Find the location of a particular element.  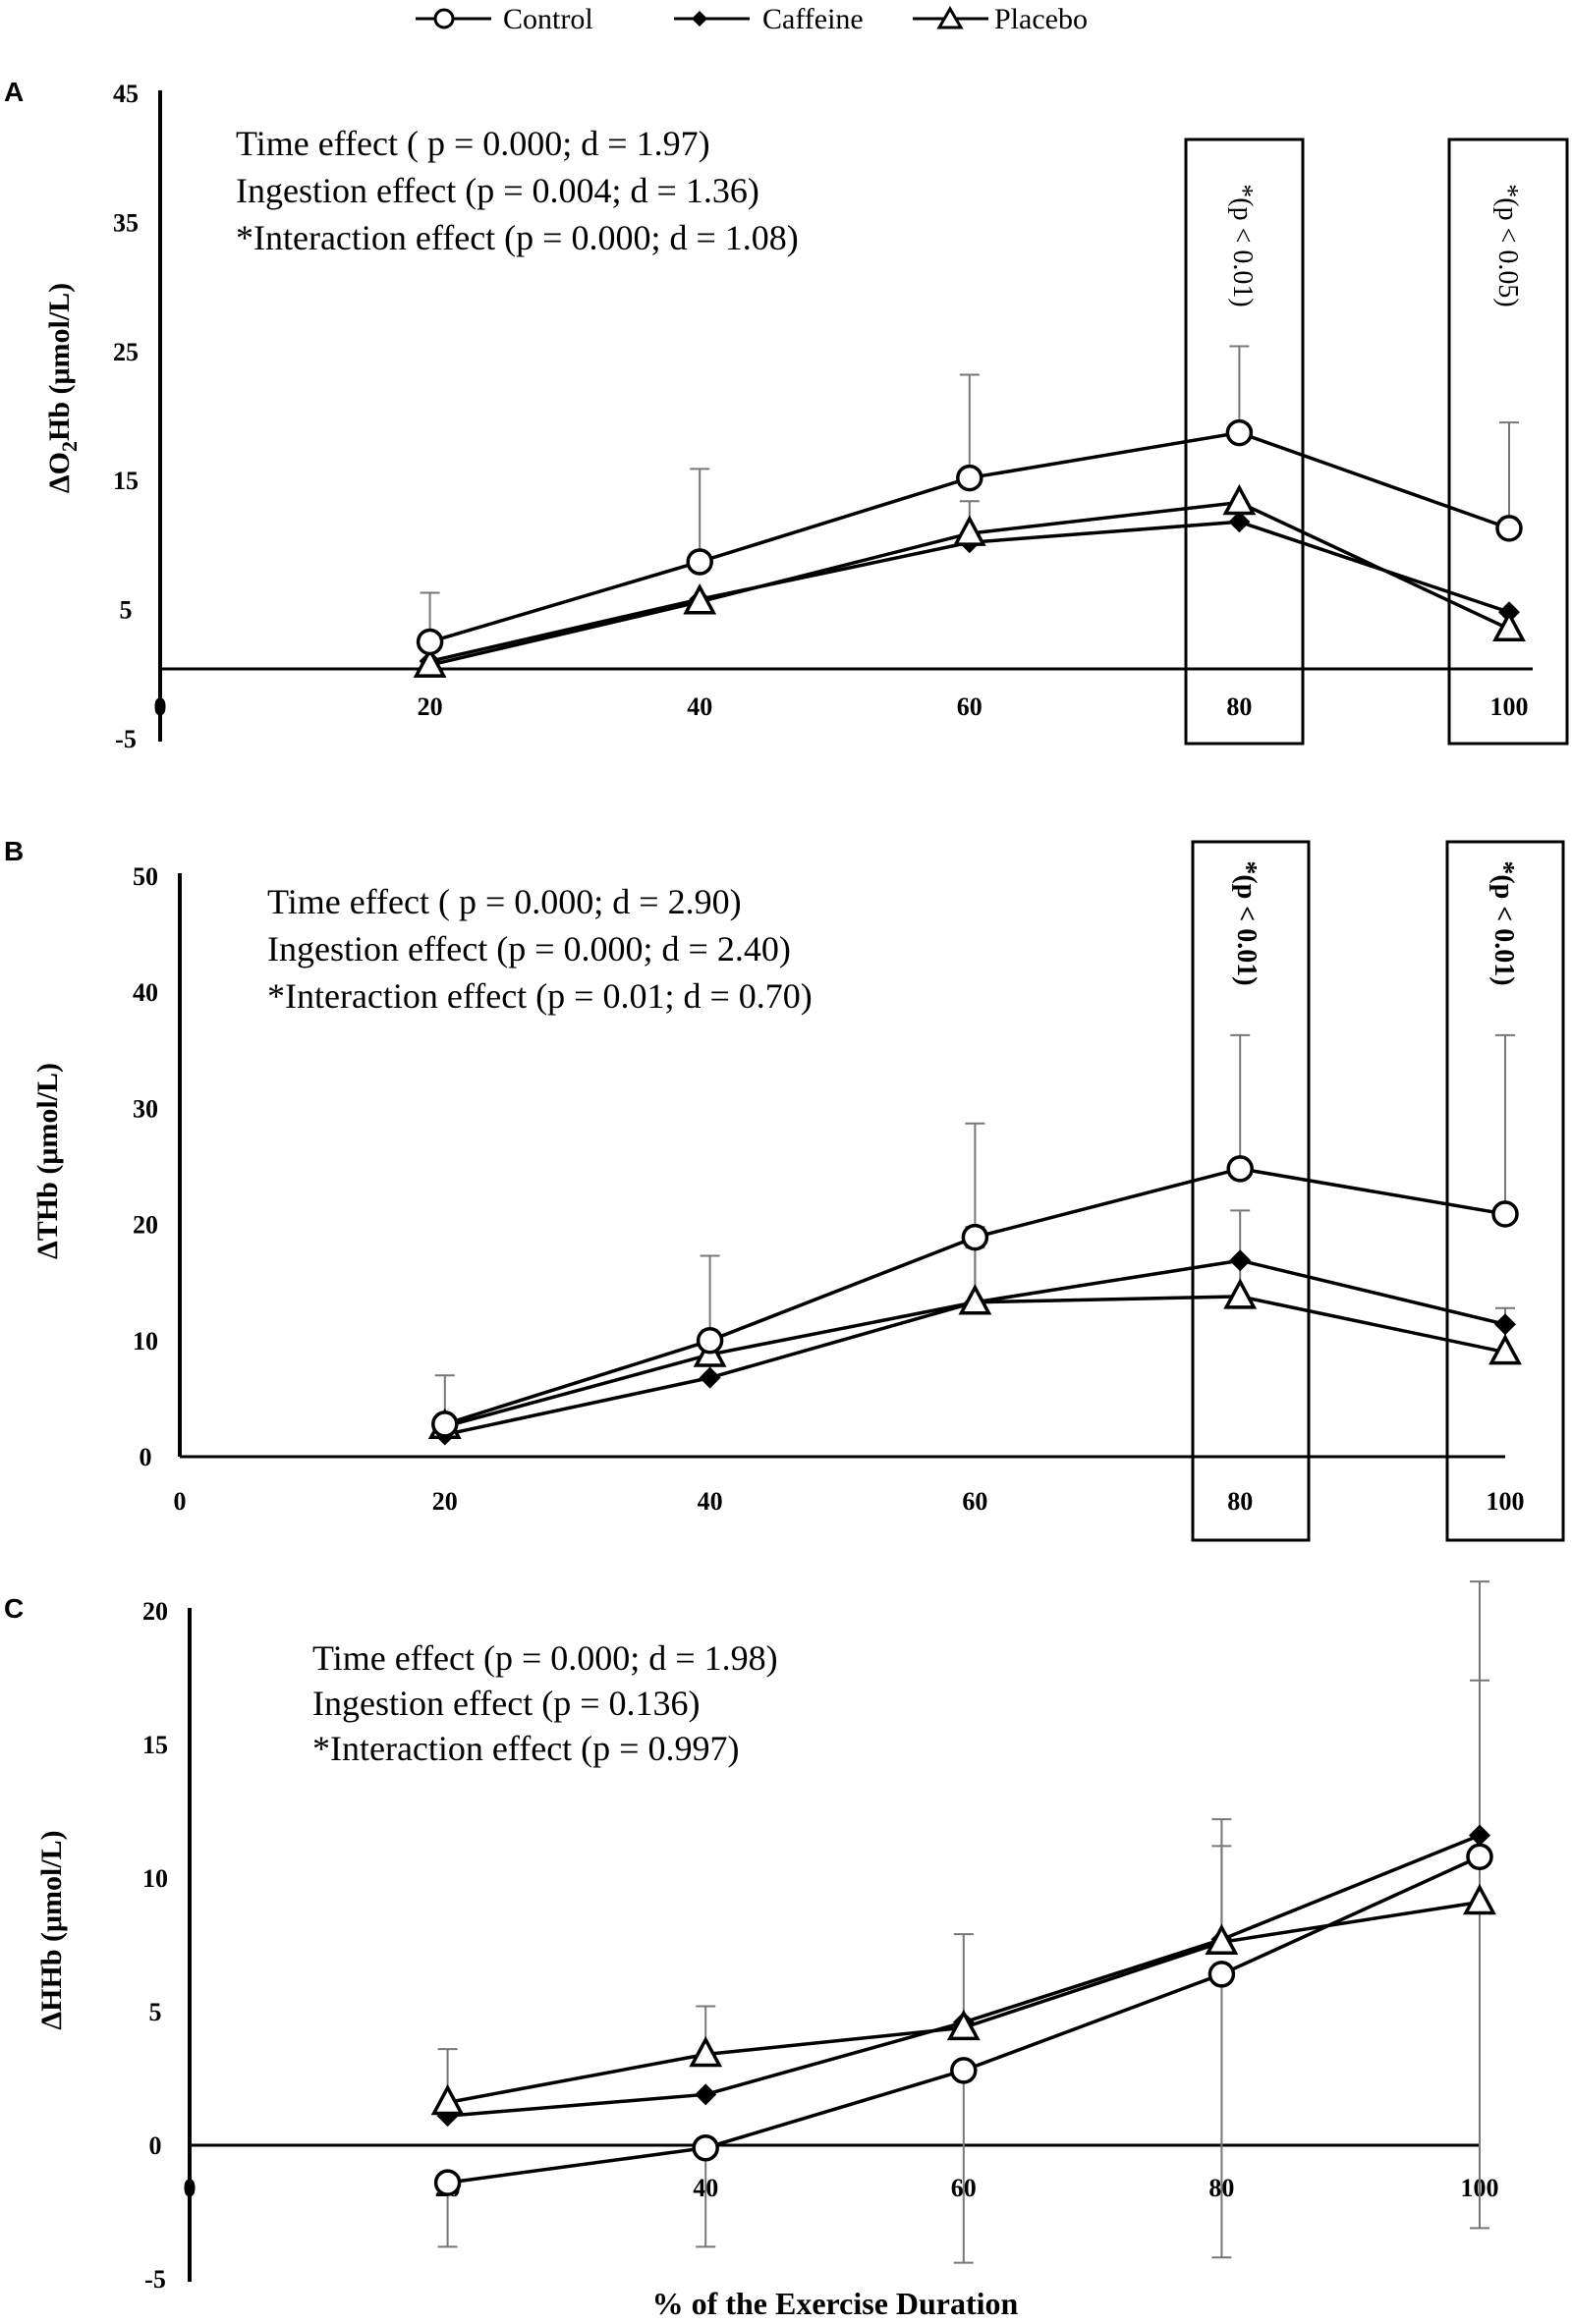

legend-marker-triangle is located at coordinates (950, 18).